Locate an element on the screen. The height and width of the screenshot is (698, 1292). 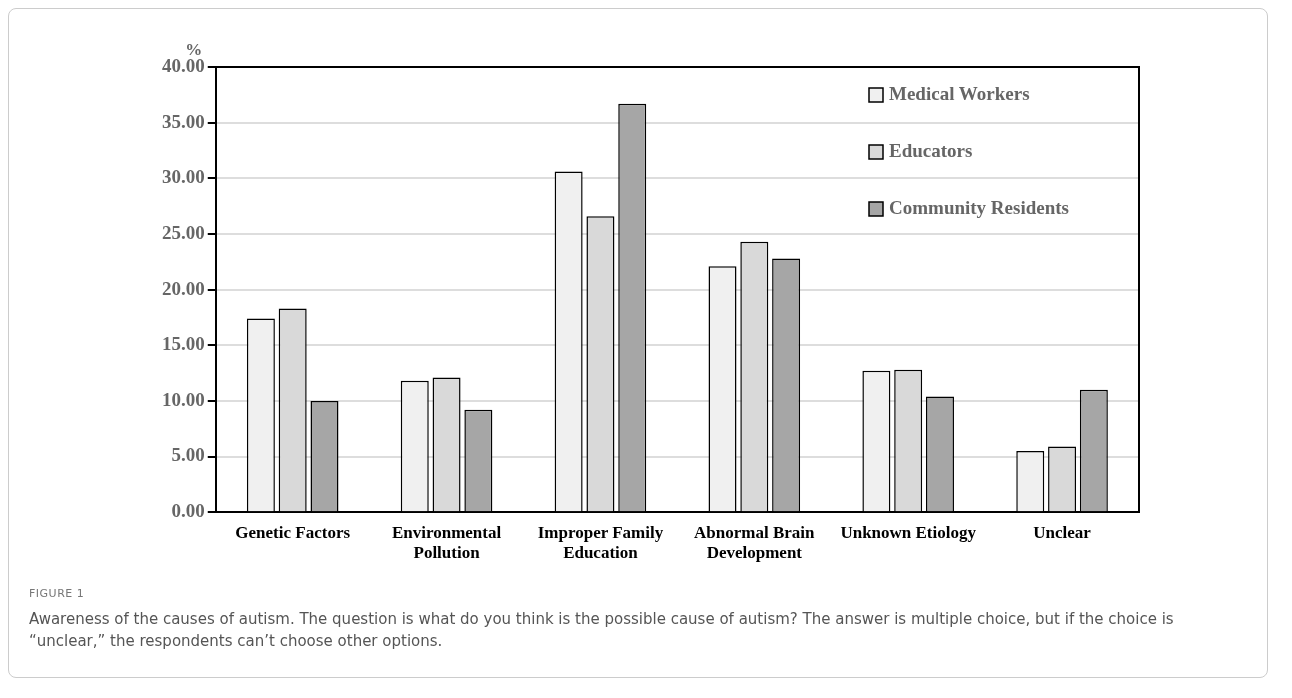
x-tick-label: Unclear is located at coordinates (1062, 532).